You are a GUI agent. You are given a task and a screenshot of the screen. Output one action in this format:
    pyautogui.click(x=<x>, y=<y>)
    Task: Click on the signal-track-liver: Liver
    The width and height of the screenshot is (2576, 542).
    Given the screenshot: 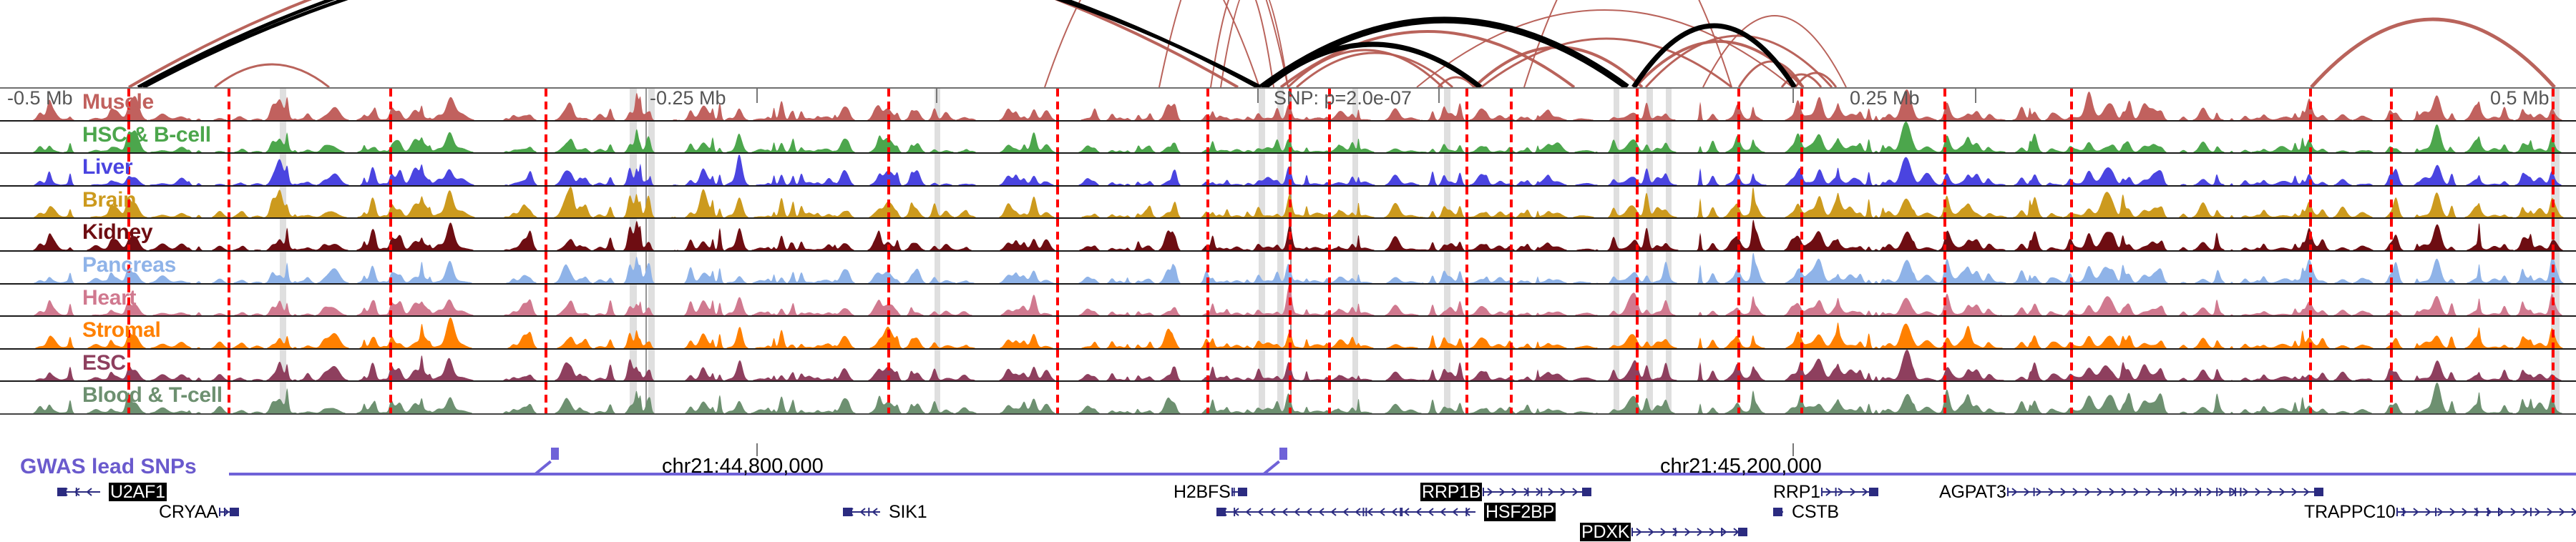 What is the action you would take?
    pyautogui.click(x=1288, y=170)
    